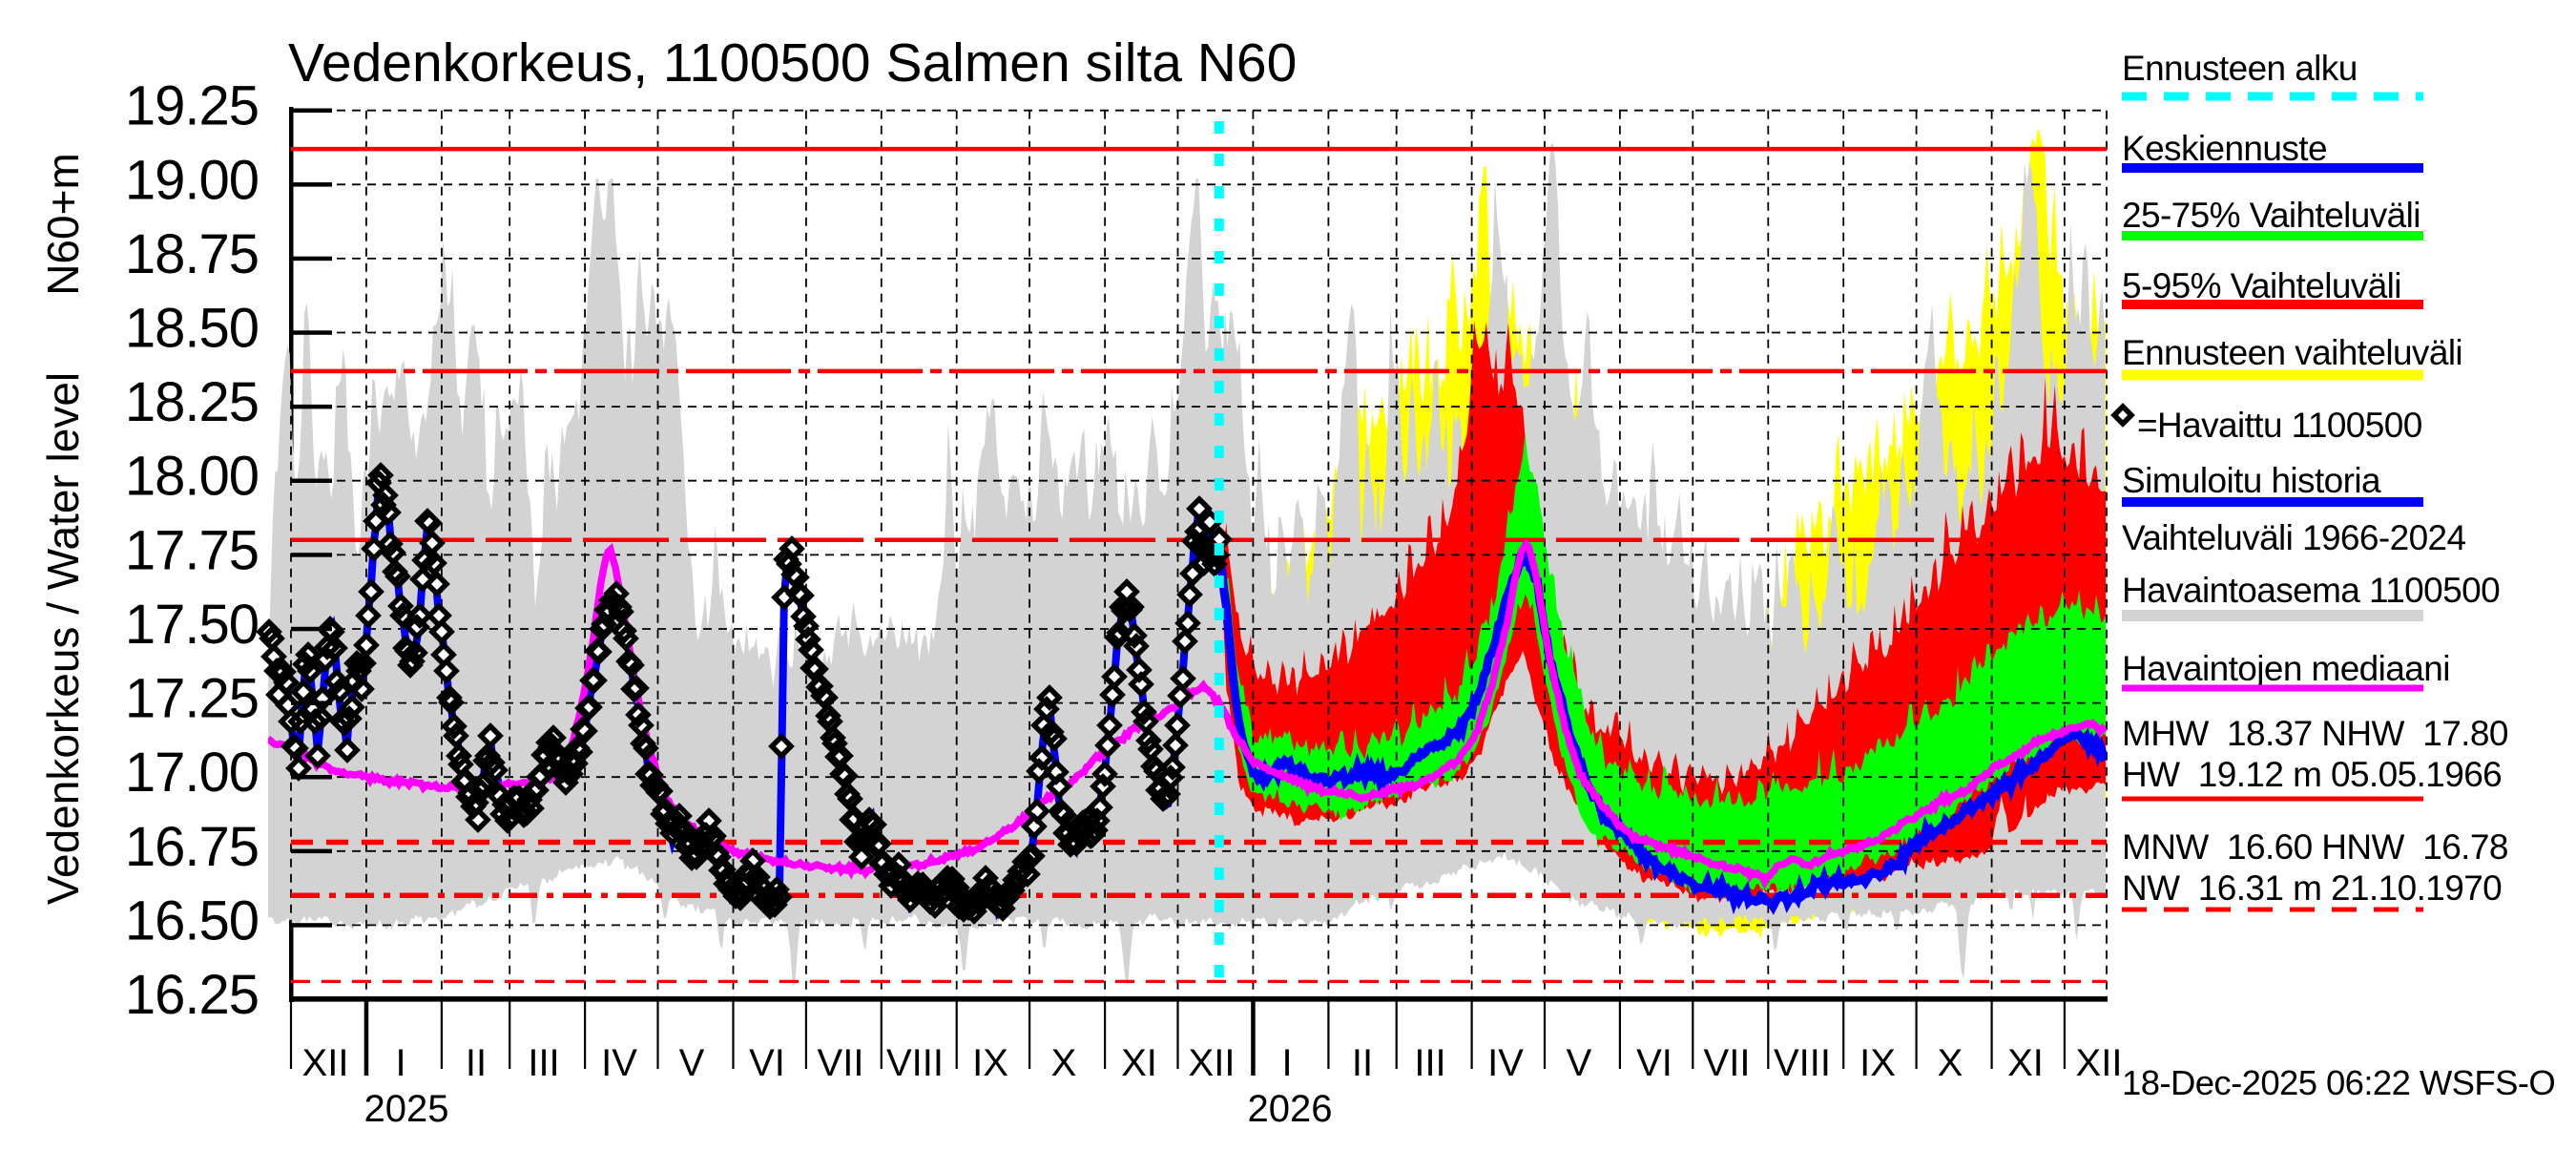  I want to click on svg-text: 18-Dec-2025 06:22 WSFS-O, so click(2338, 1082).